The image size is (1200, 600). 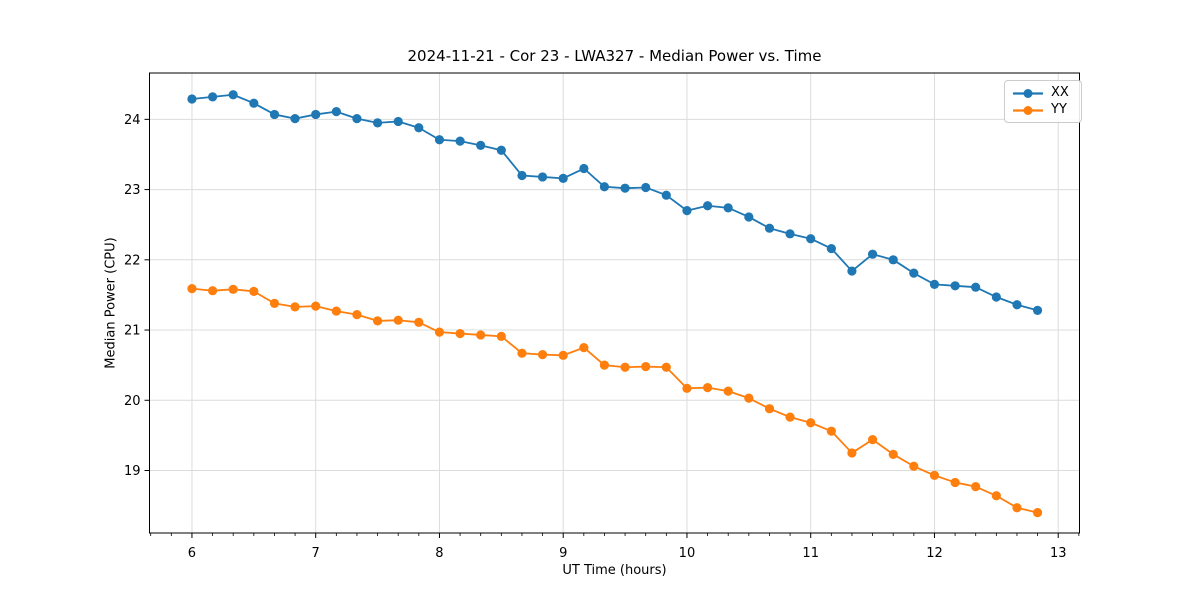 I want to click on y-tick-label: 20, so click(x=132, y=401).